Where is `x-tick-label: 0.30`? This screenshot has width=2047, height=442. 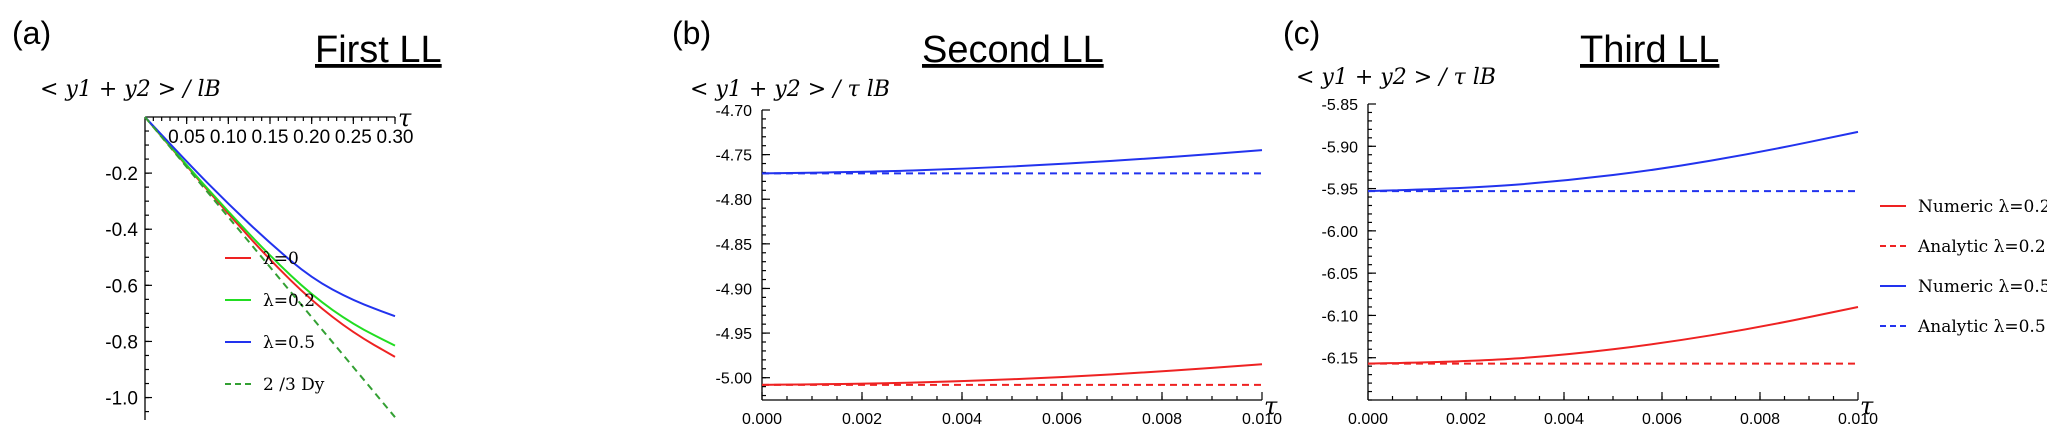
x-tick-label: 0.30 is located at coordinates (395, 137).